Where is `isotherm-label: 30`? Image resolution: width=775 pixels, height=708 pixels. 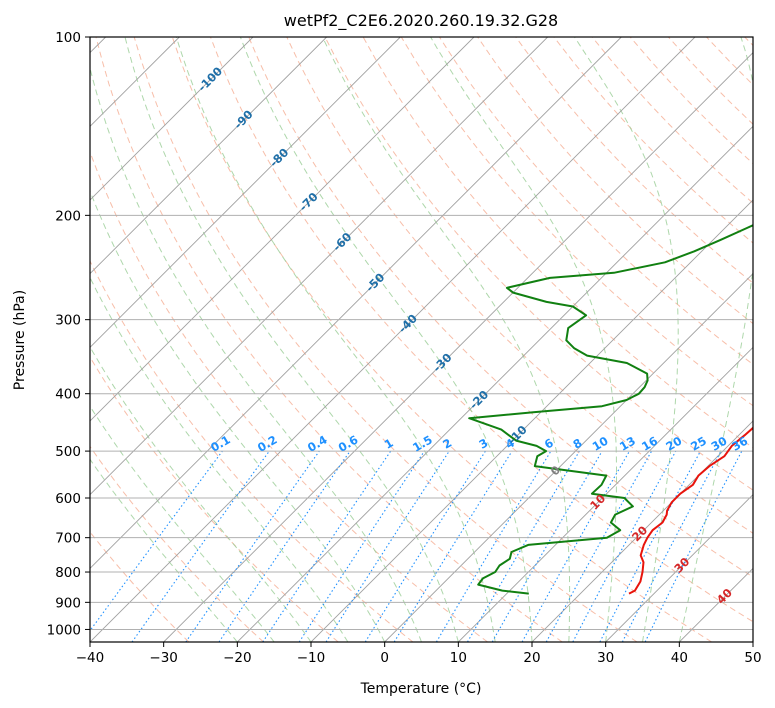 isotherm-label: 30 is located at coordinates (681, 565).